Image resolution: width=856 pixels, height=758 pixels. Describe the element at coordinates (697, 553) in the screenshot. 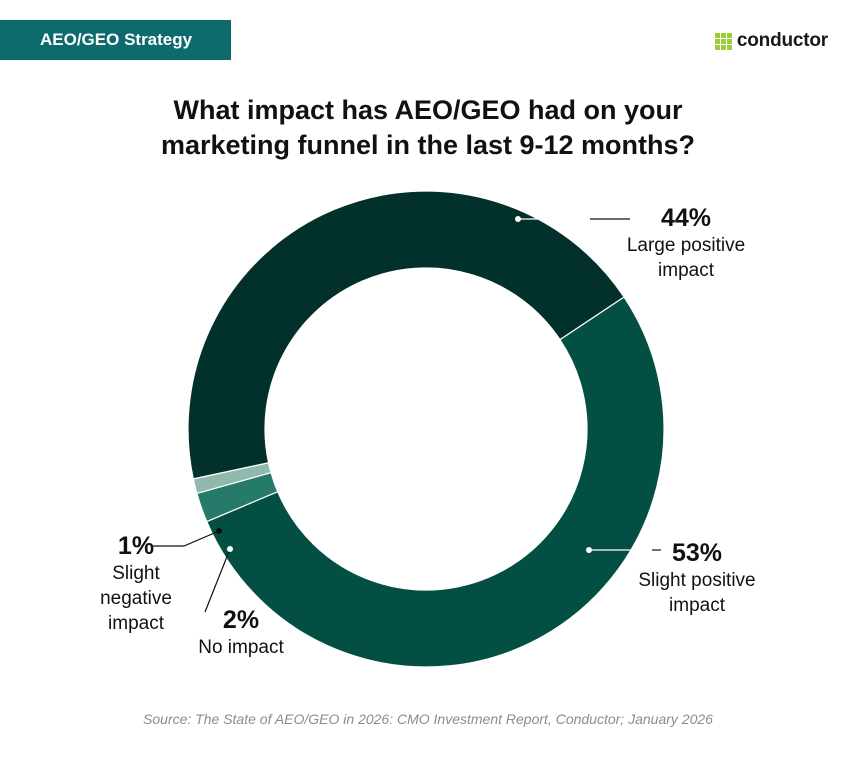

I see `value-label: 53%` at that location.